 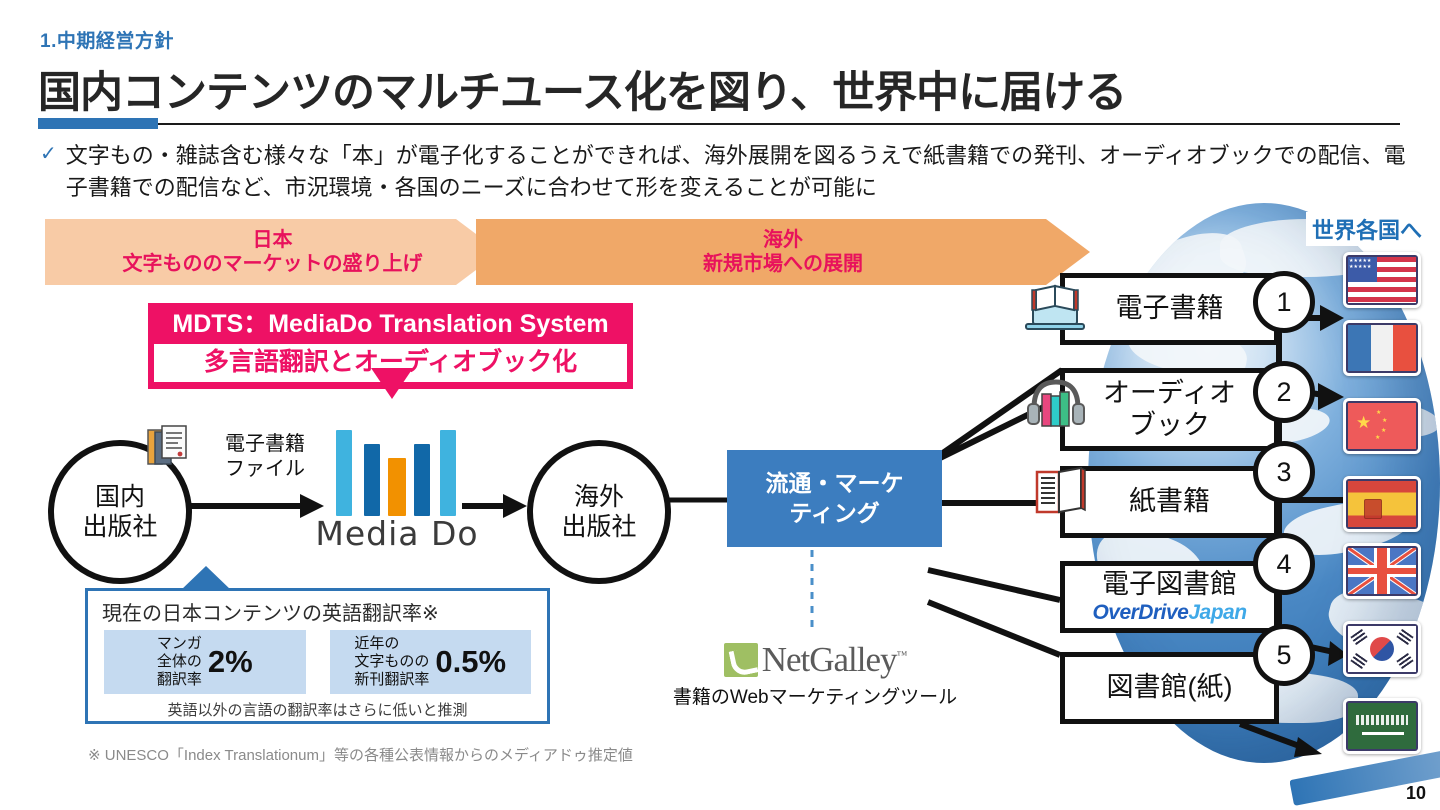 I want to click on marketing-box: 流通・マーケ ティング, so click(x=834, y=498).